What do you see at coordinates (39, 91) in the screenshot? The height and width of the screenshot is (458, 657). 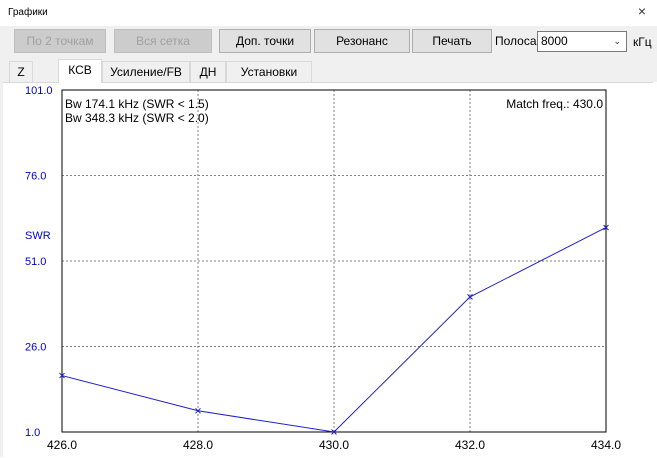 I see `y-tick-label: 101.0` at bounding box center [39, 91].